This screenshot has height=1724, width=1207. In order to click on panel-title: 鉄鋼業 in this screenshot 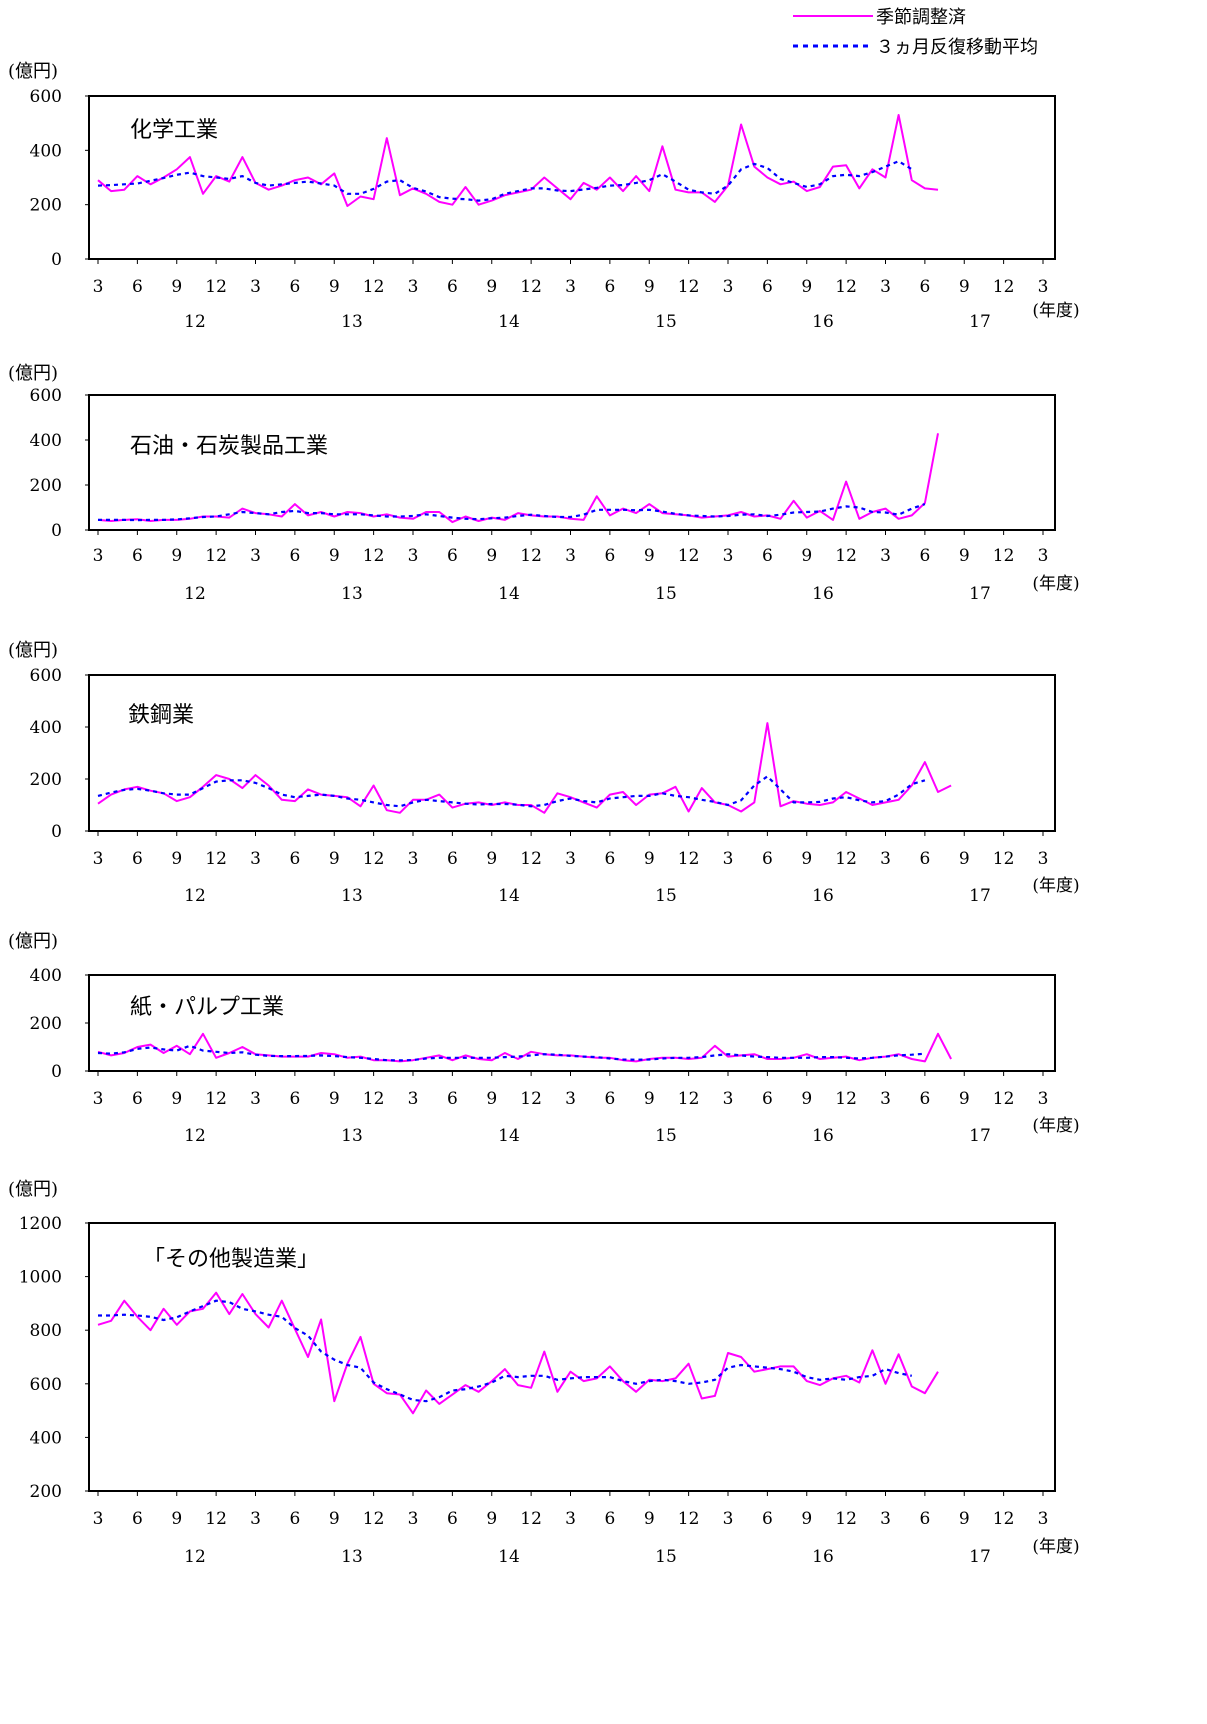, I will do `click(161, 715)`.